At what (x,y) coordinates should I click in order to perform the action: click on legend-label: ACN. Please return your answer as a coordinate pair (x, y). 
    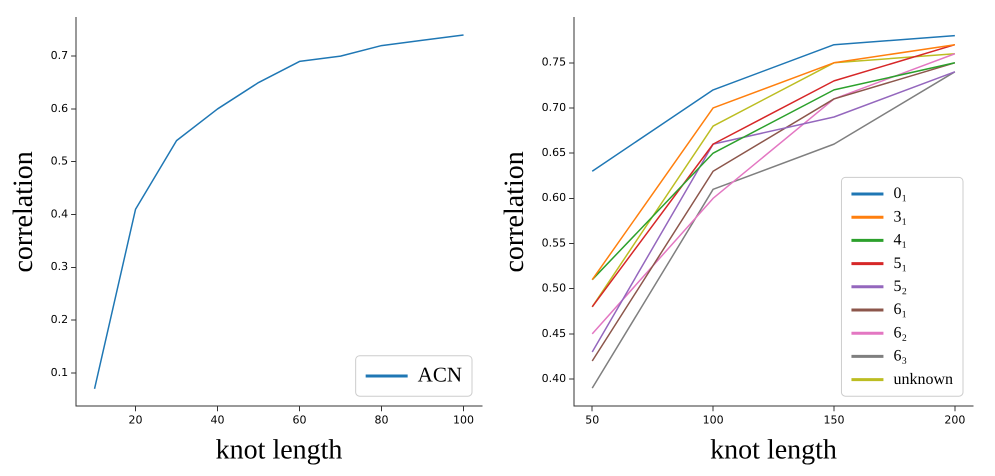
    Looking at the image, I should click on (440, 374).